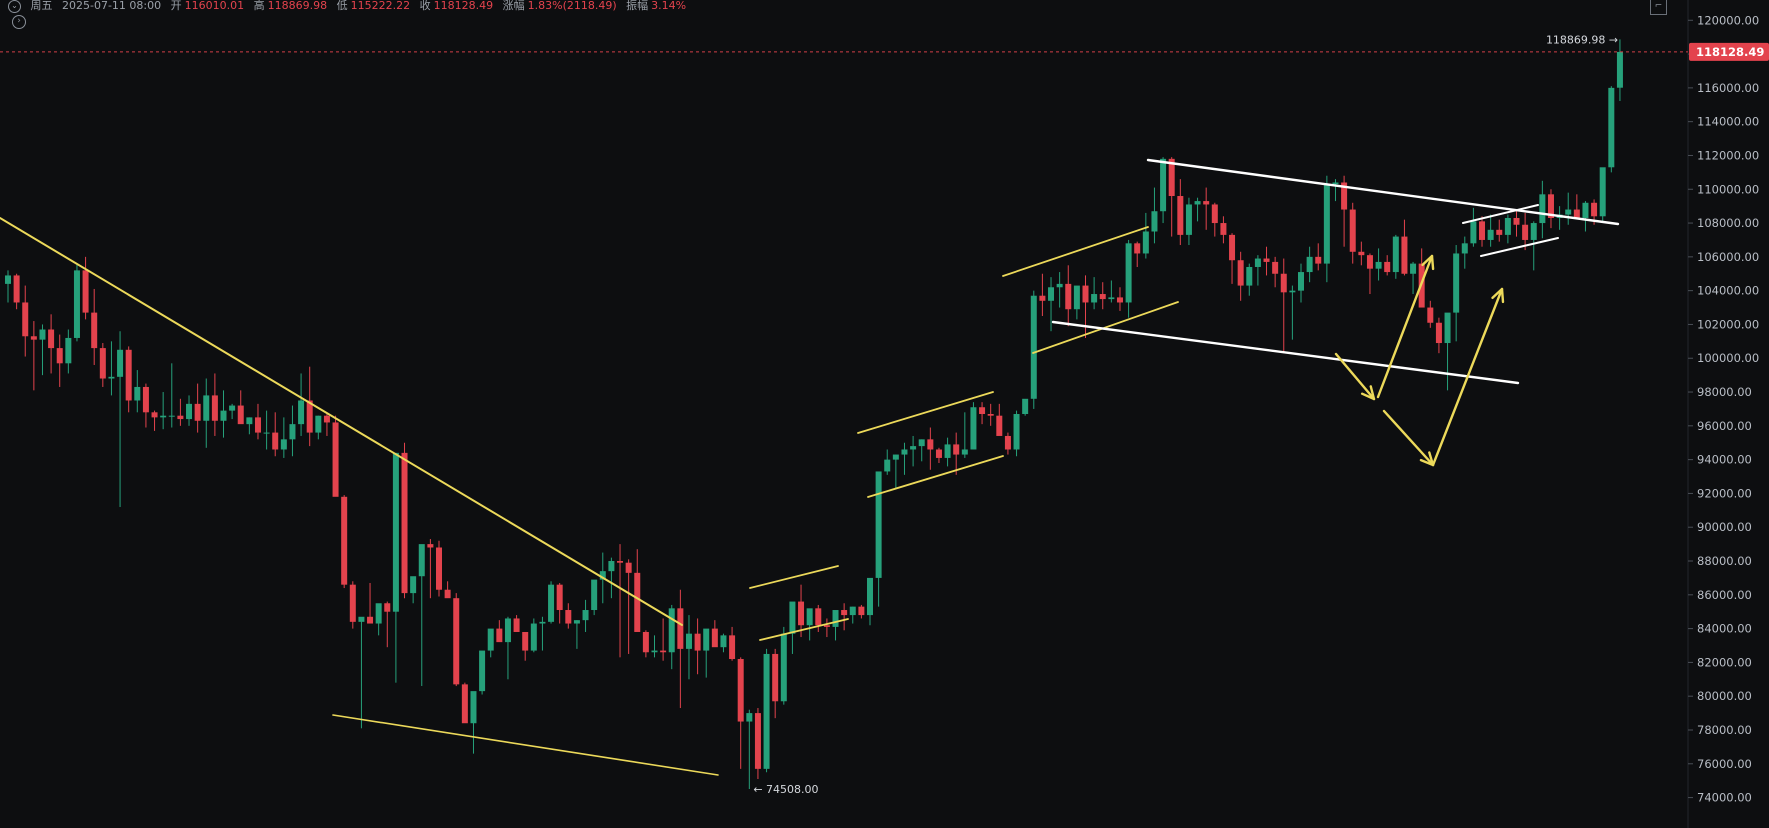 Image resolution: width=1769 pixels, height=828 pixels. I want to click on wedge-upper, so click(1383, 192).